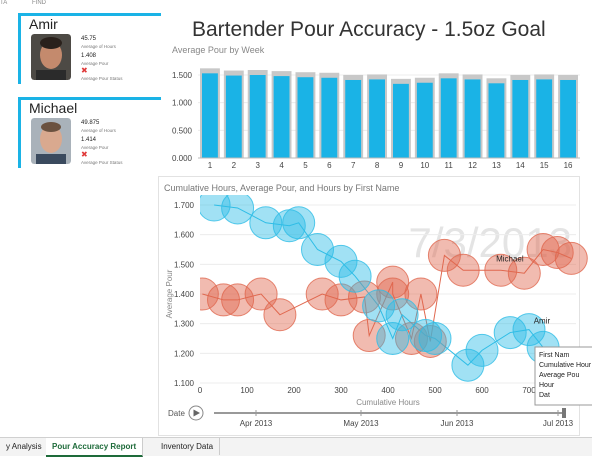 This screenshot has height=457, width=592. What do you see at coordinates (388, 402) in the screenshot?
I see `x-axis-title: Cumulative Hours` at bounding box center [388, 402].